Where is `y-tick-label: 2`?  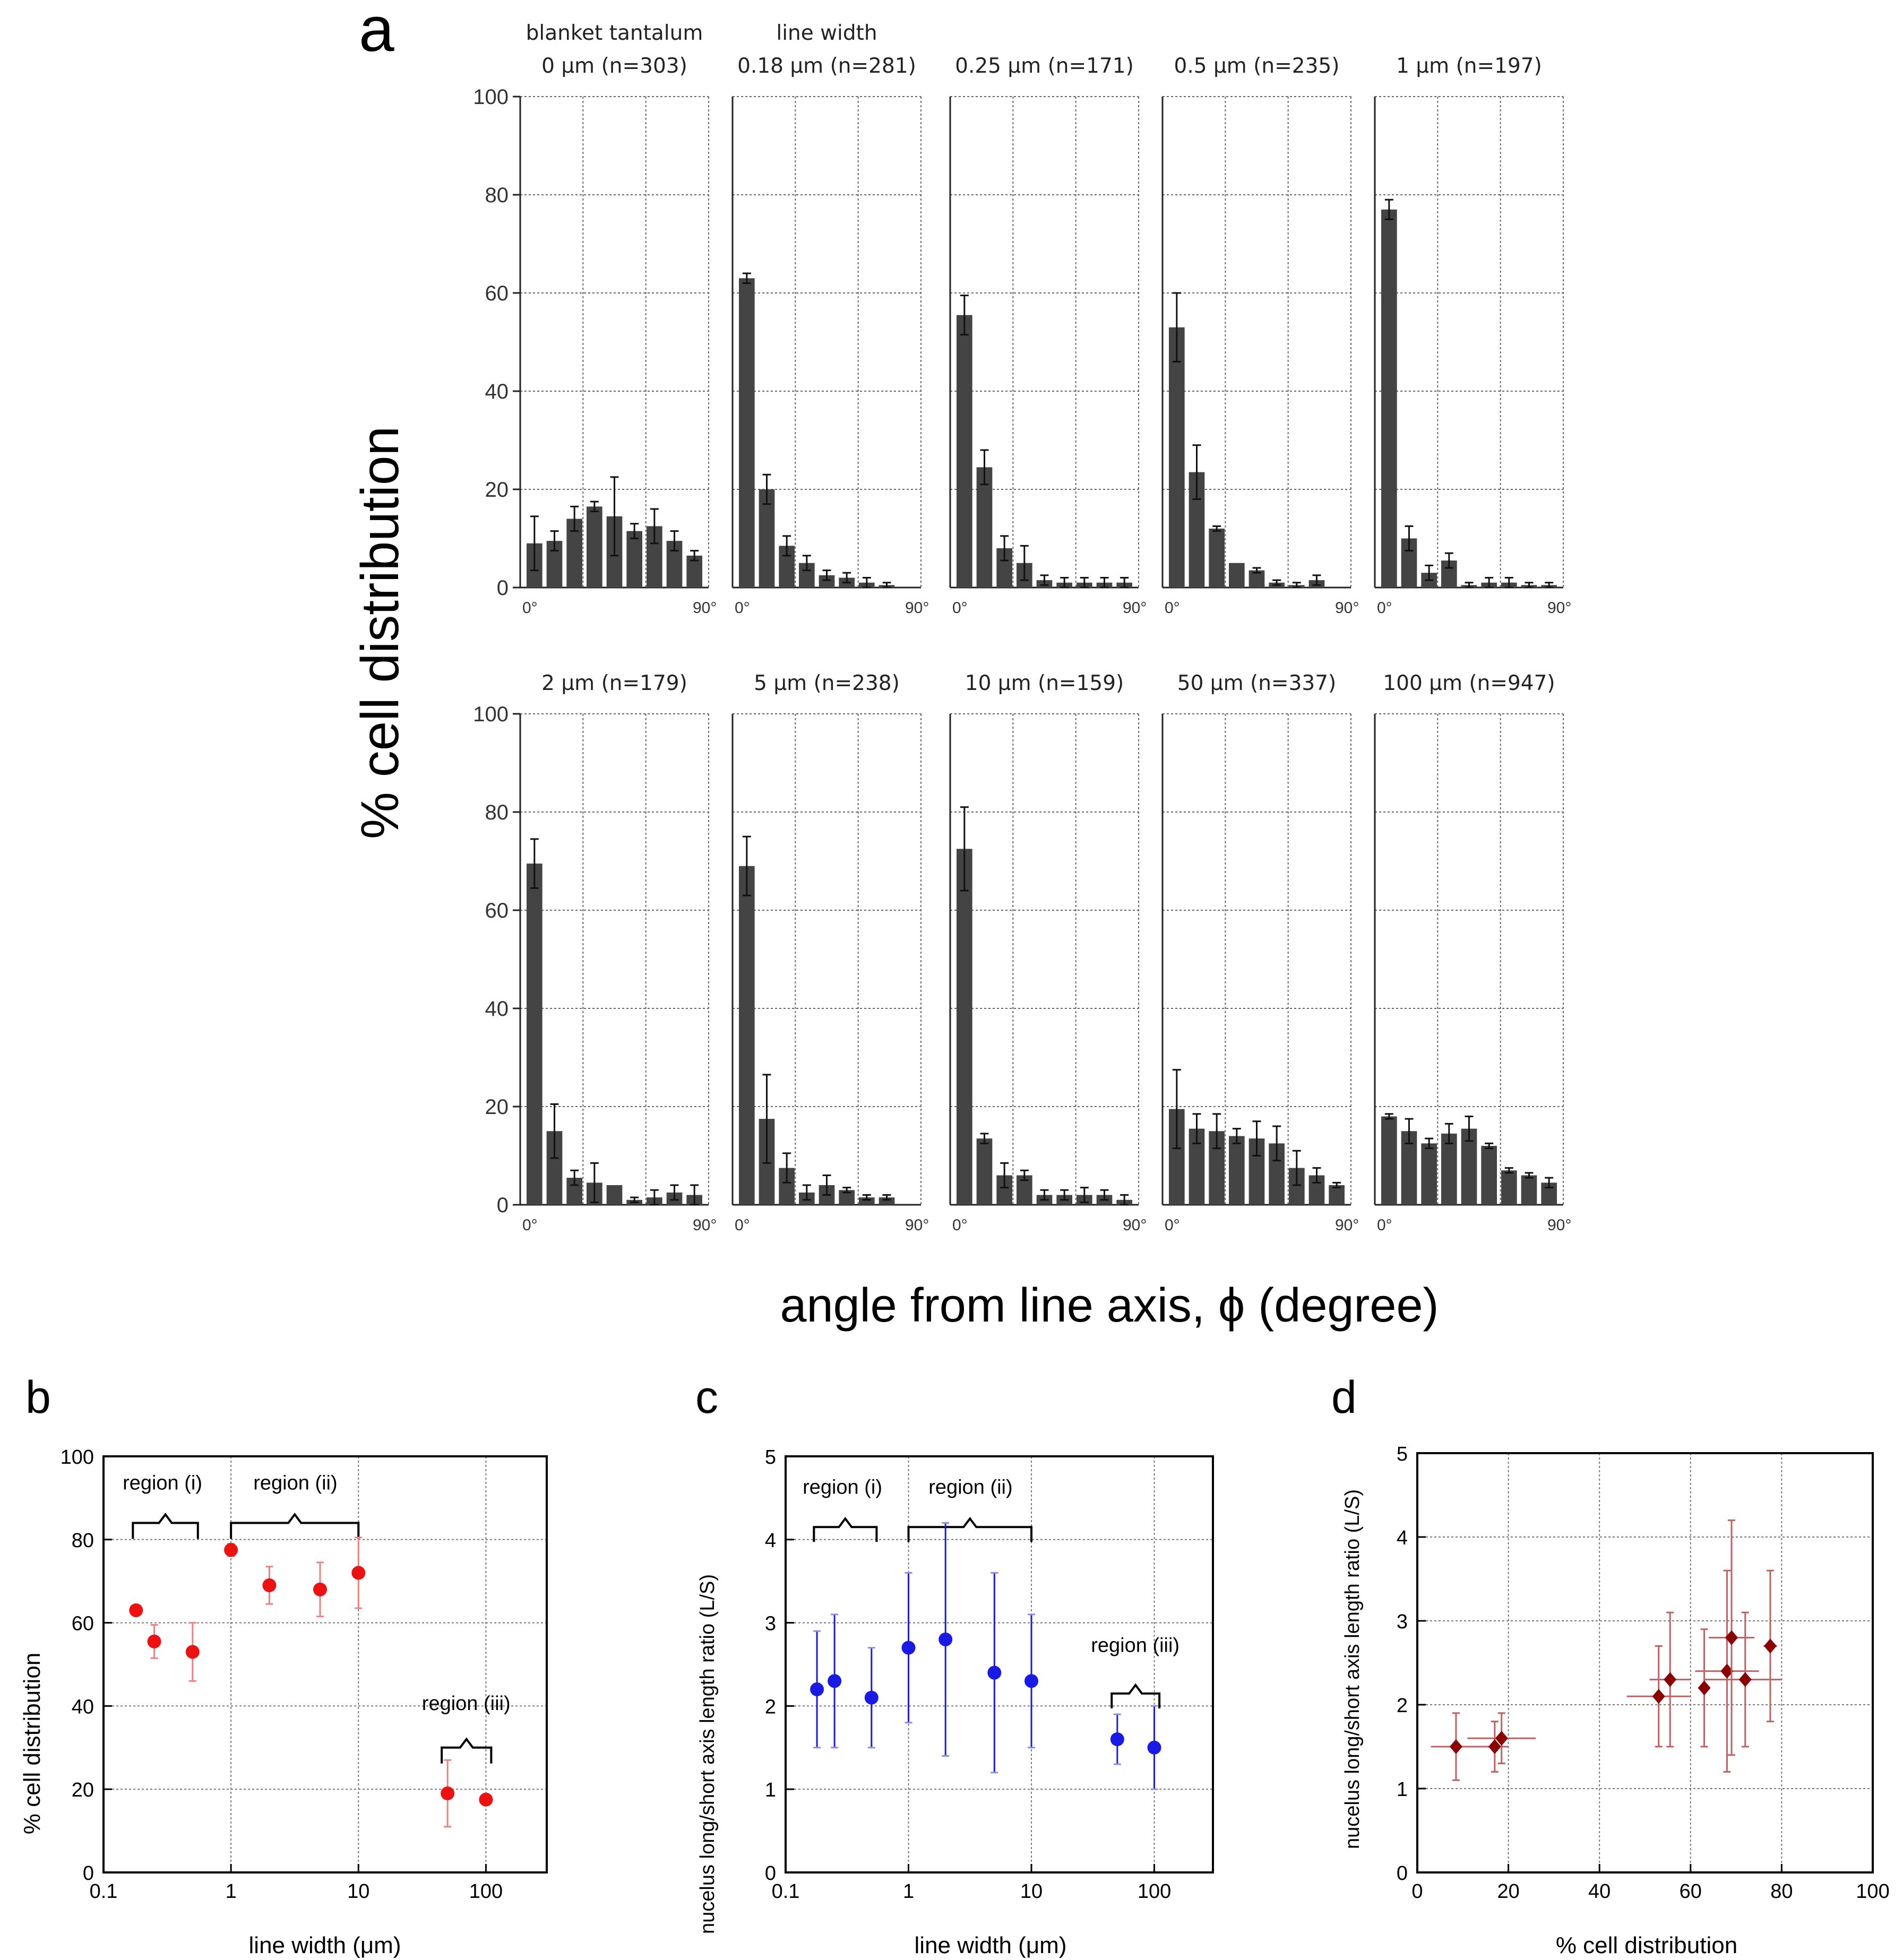 y-tick-label: 2 is located at coordinates (1402, 1706).